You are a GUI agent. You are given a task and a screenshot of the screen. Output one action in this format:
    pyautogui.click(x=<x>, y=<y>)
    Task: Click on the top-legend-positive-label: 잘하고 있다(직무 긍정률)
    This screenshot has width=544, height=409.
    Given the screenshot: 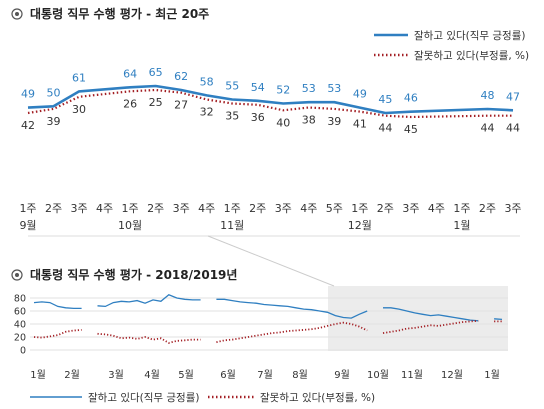 What is the action you would take?
    pyautogui.click(x=469, y=35)
    